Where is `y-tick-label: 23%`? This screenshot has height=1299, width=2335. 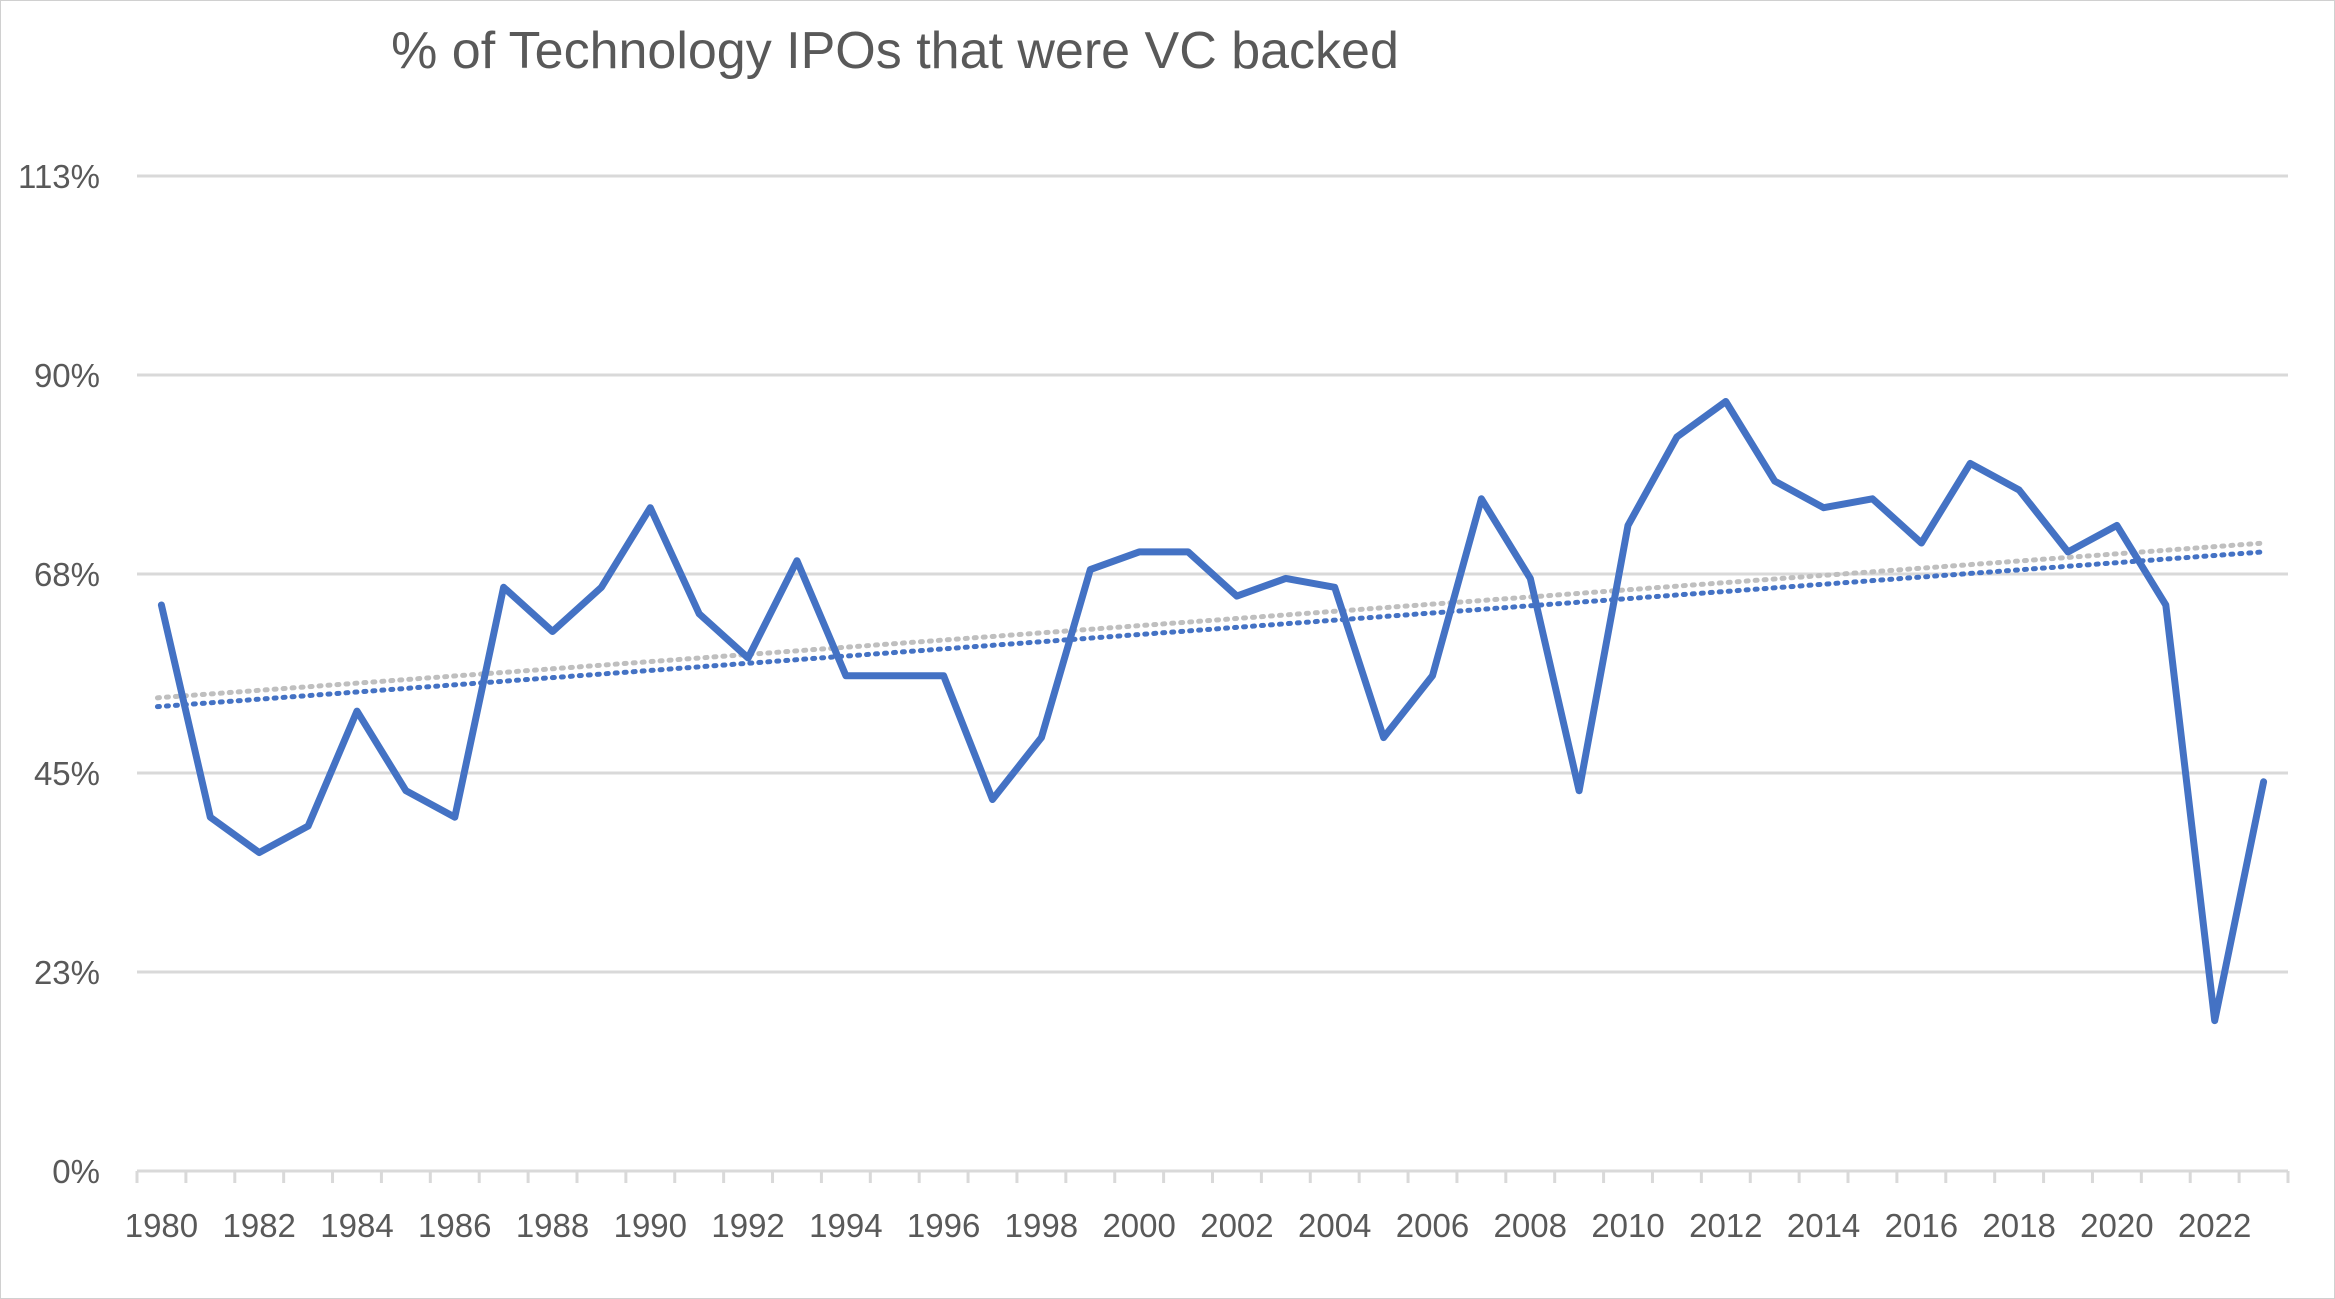 y-tick-label: 23% is located at coordinates (67, 972).